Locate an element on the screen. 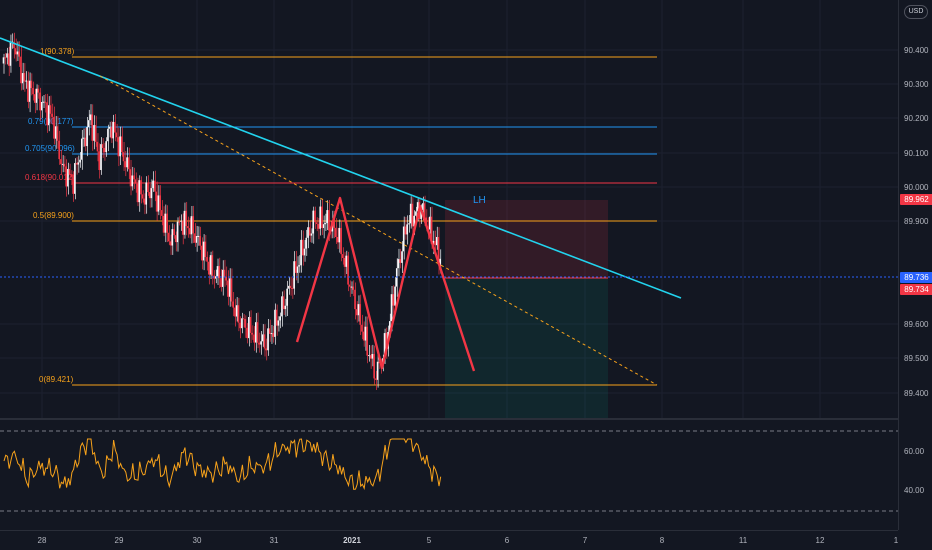 This screenshot has height=550, width=932. time-tick: 7 is located at coordinates (585, 540).